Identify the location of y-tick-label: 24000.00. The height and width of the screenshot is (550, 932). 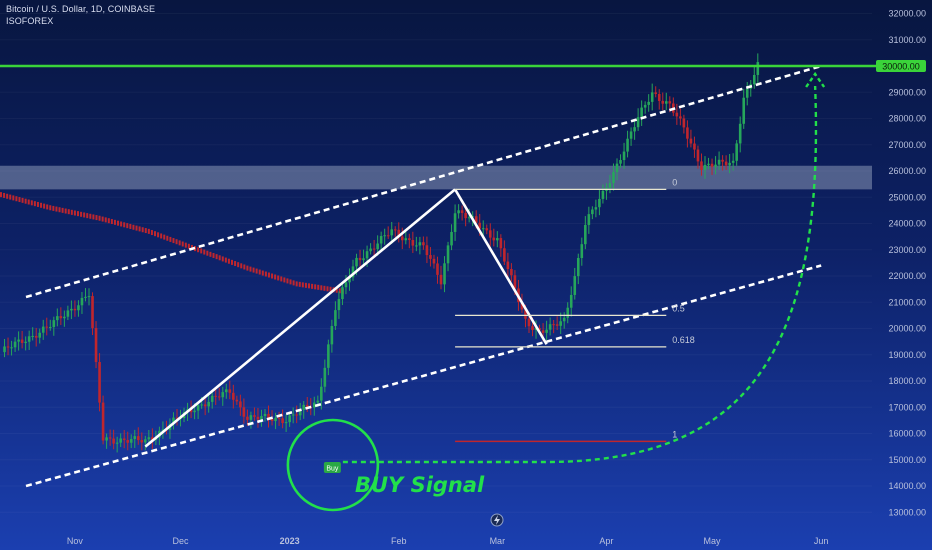
(907, 224).